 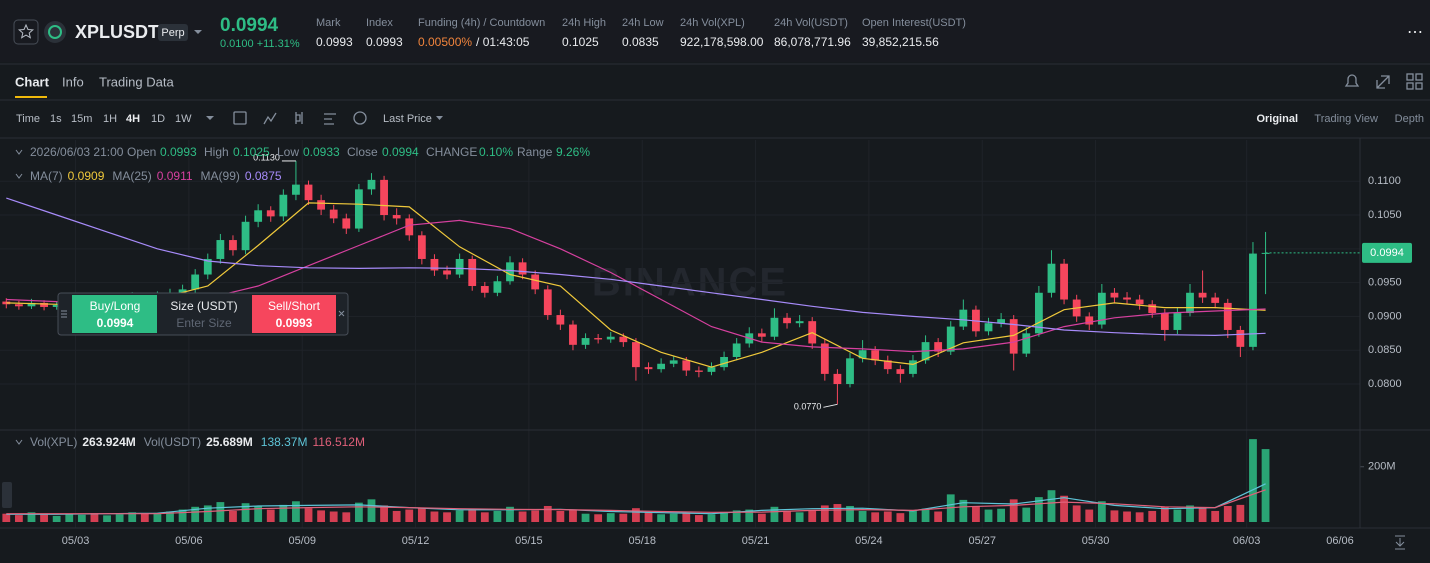 What do you see at coordinates (81, 119) in the screenshot?
I see `interval: 15m` at bounding box center [81, 119].